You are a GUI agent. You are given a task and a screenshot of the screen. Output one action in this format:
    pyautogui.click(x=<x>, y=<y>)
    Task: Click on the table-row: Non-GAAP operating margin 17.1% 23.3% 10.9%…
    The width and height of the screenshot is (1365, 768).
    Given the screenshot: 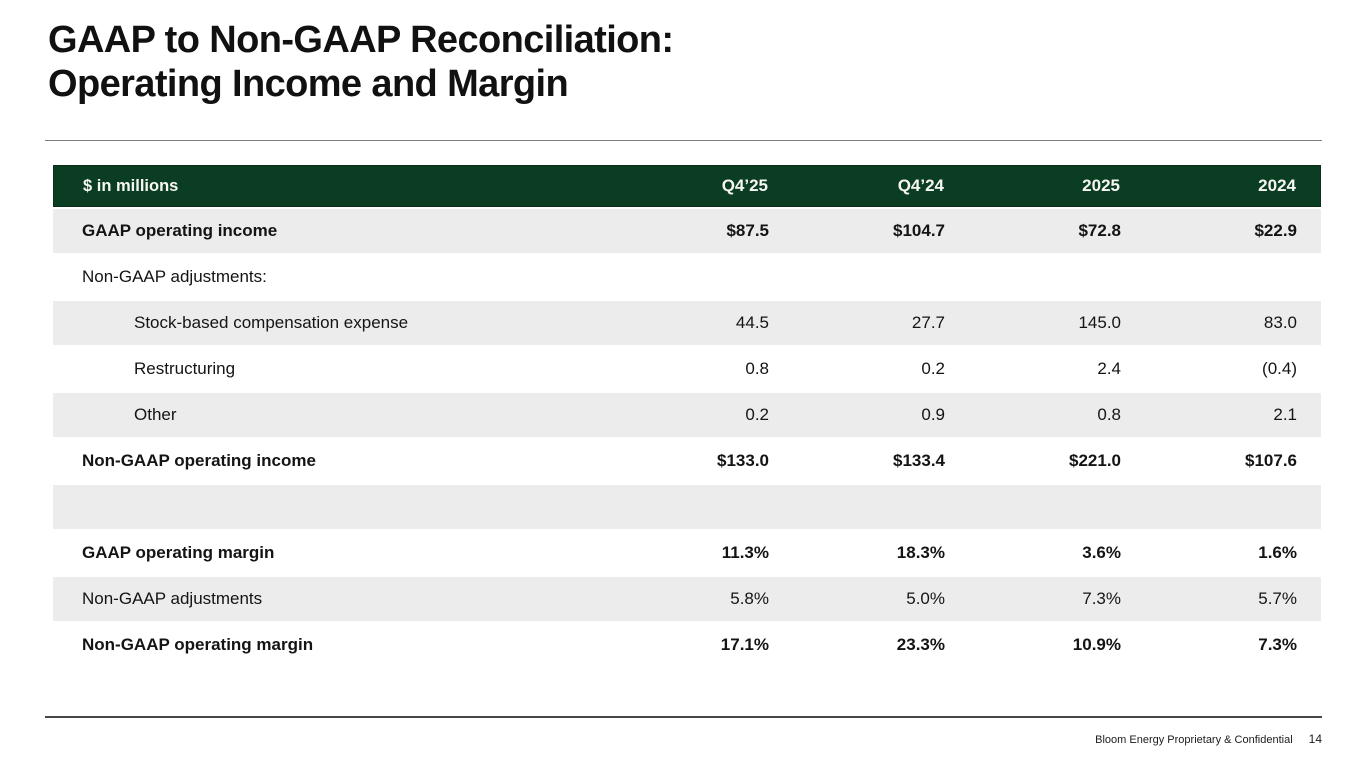 What is the action you would take?
    pyautogui.click(x=687, y=645)
    